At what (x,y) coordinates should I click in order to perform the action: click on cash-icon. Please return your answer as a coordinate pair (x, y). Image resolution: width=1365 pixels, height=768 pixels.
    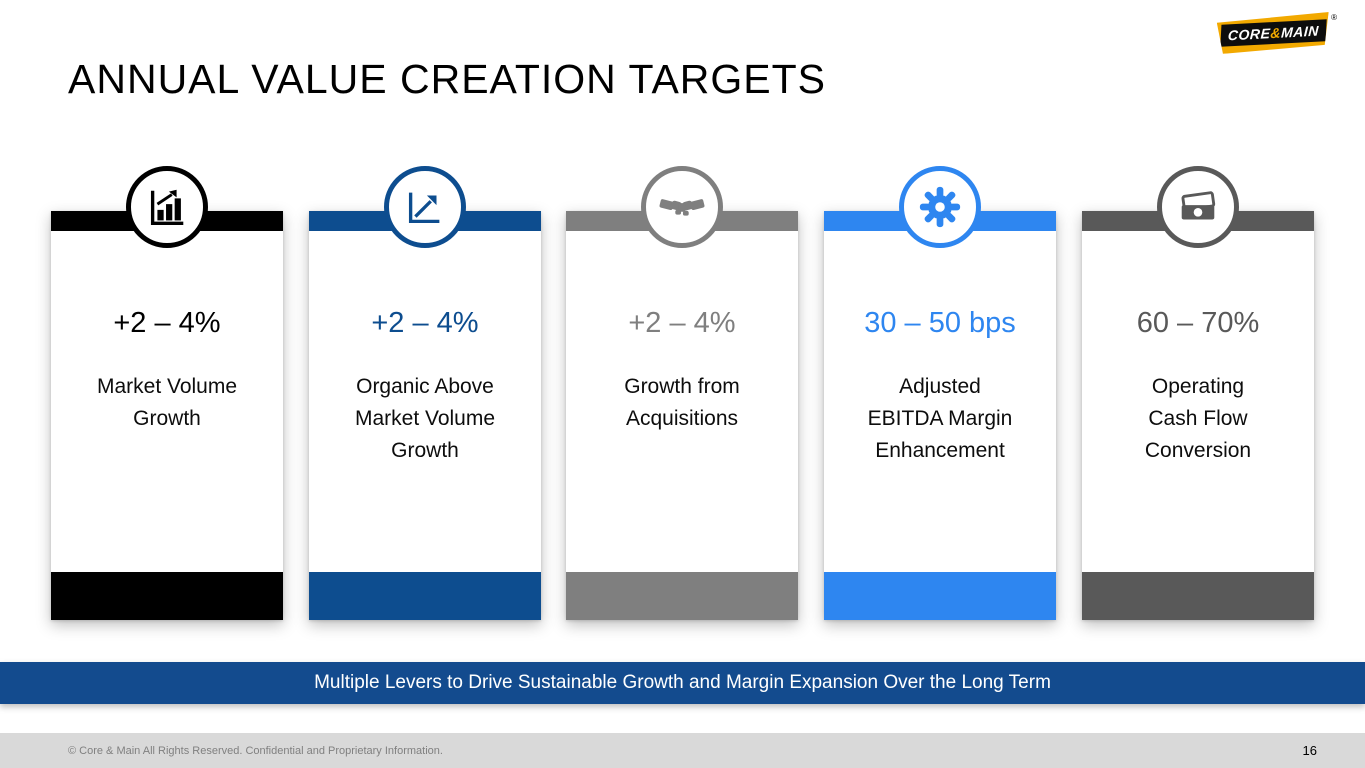
    Looking at the image, I should click on (1198, 207).